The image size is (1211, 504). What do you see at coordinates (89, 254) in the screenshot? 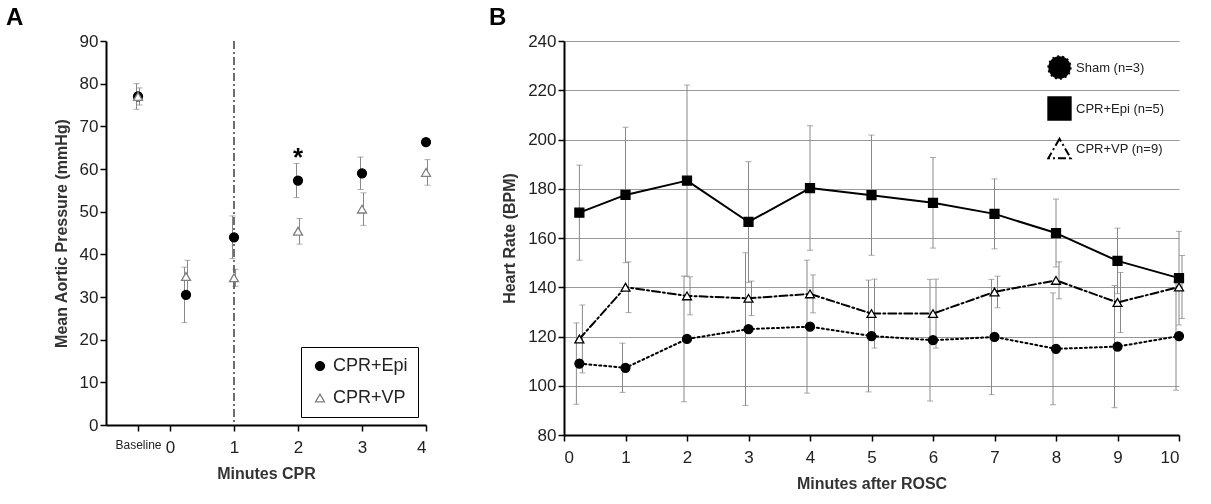
I see `y-tick-label: 40` at bounding box center [89, 254].